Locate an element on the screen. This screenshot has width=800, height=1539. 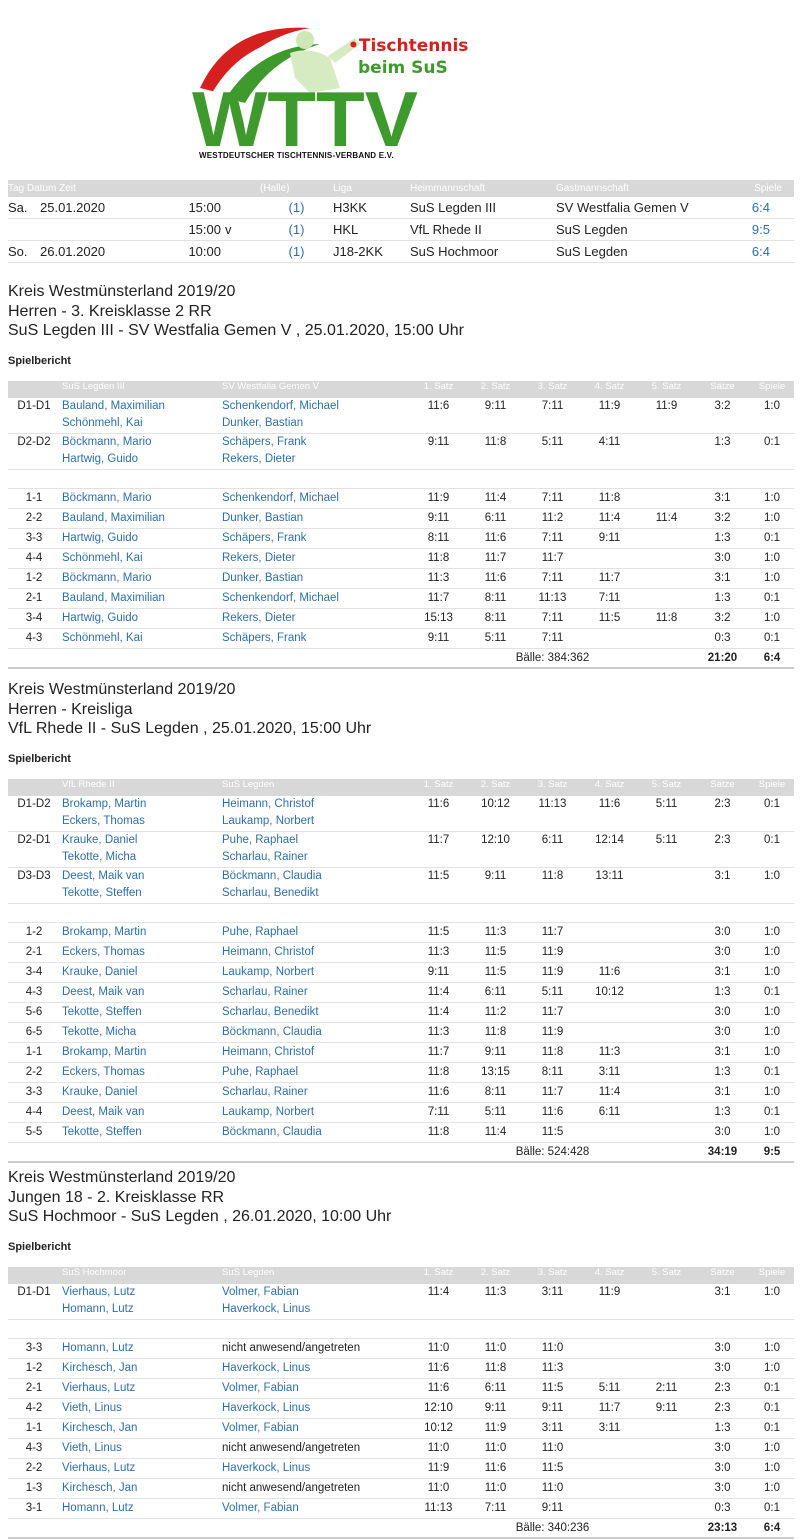
set-score: 11:8 is located at coordinates (495, 1368).